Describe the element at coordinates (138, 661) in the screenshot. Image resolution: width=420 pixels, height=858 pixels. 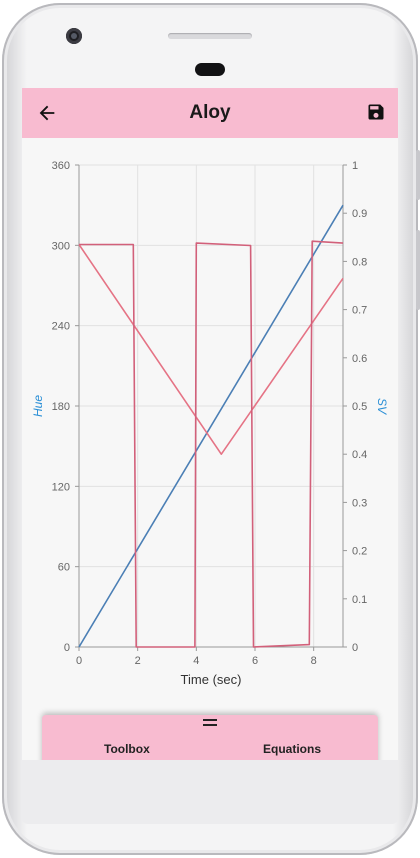
I see `x-tick-label: 2` at that location.